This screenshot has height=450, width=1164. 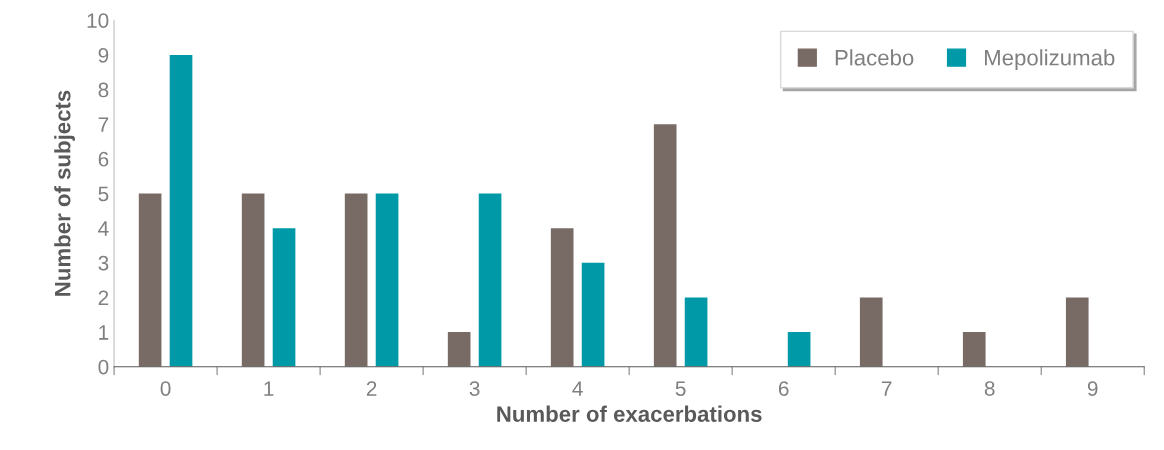 What do you see at coordinates (103, 55) in the screenshot?
I see `y-tick-label: 9` at bounding box center [103, 55].